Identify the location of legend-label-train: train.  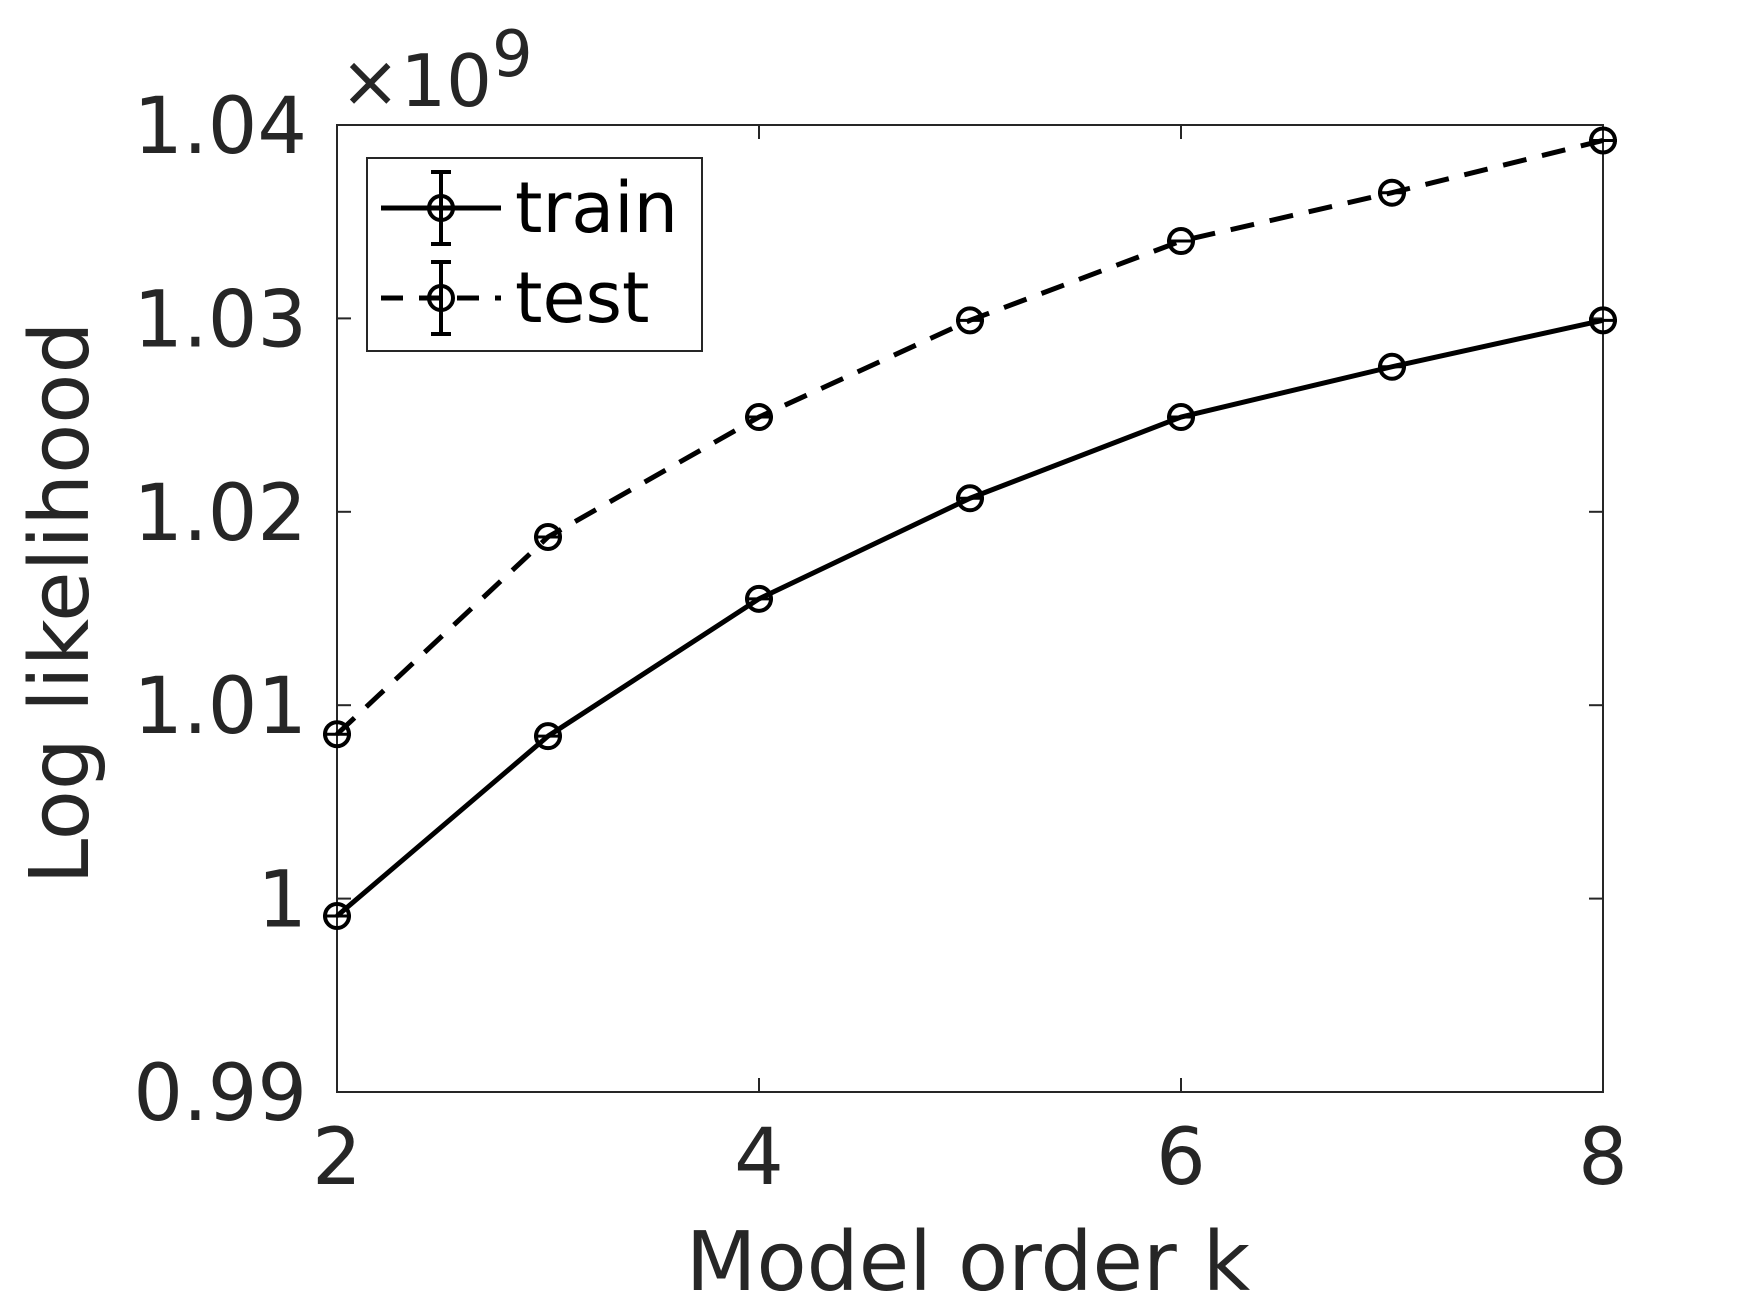
(596, 208).